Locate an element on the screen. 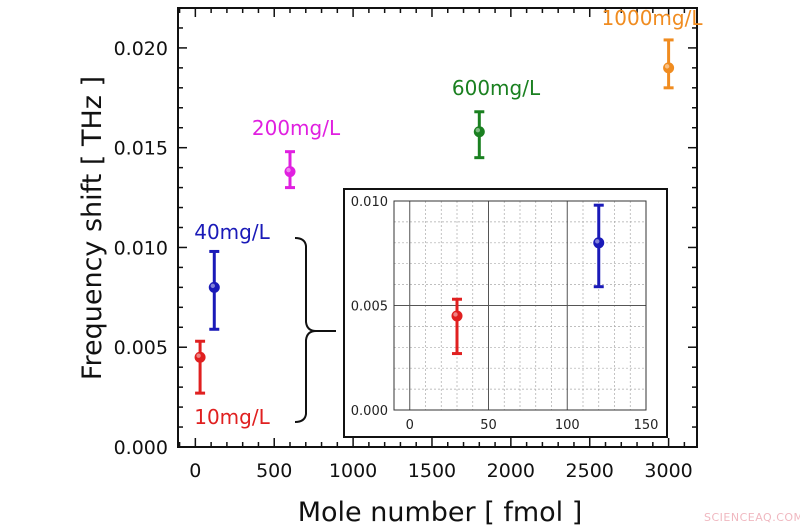 The image size is (800, 530). inset-y-tick-label: 0.005 is located at coordinates (369, 307).